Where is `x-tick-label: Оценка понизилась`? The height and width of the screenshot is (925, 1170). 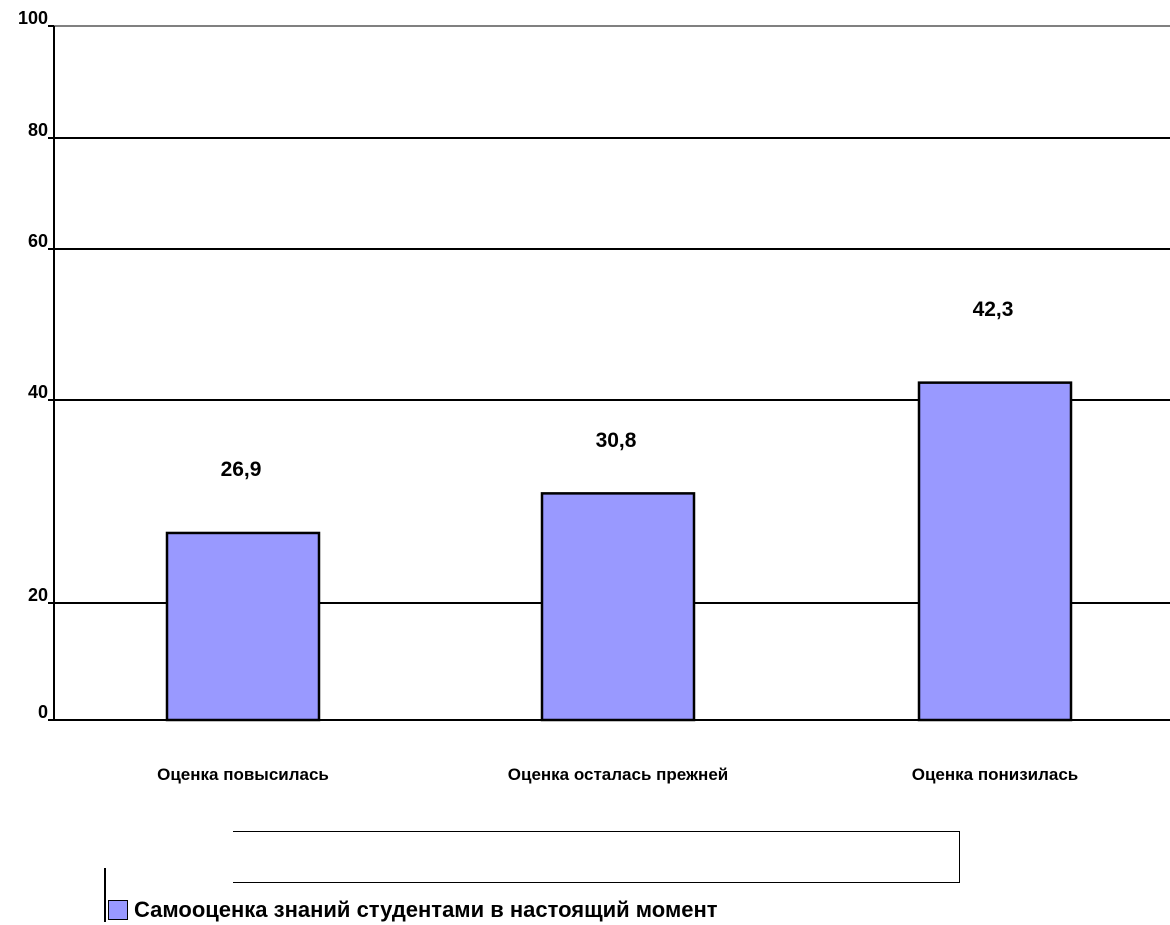 x-tick-label: Оценка понизилась is located at coordinates (995, 774).